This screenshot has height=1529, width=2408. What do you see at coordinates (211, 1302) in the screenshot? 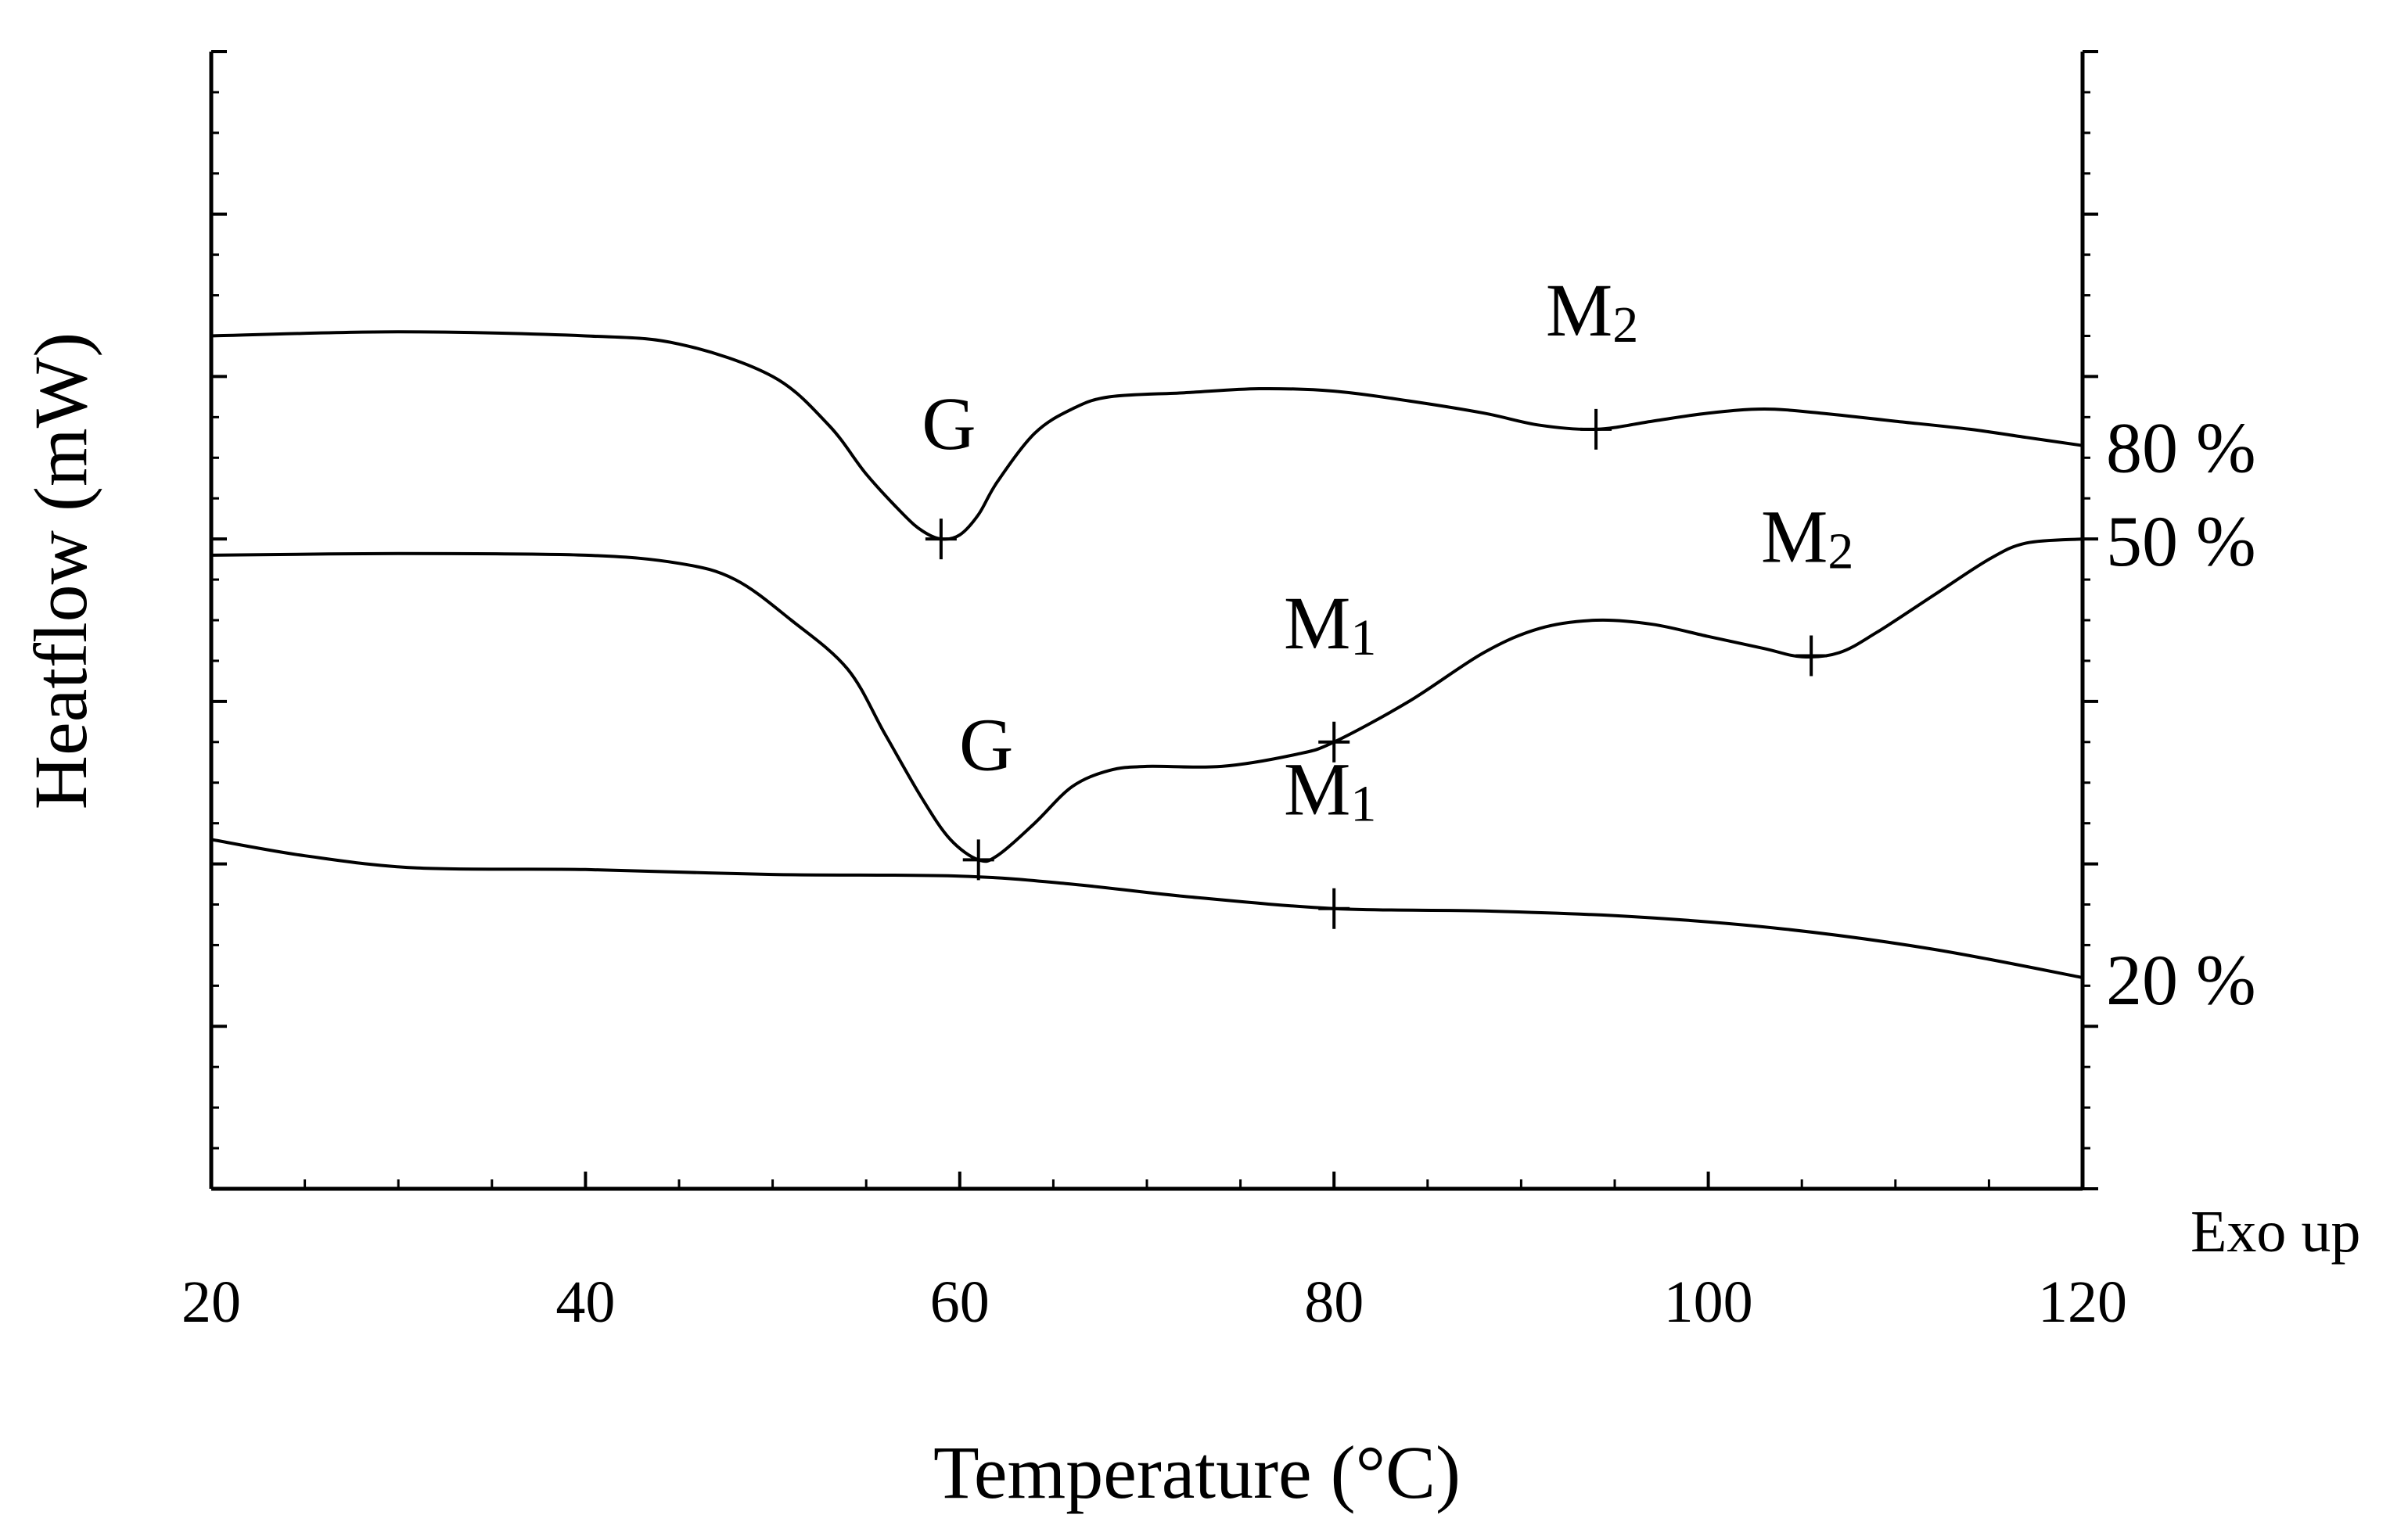
I see `x-tick-label: 20` at bounding box center [211, 1302].